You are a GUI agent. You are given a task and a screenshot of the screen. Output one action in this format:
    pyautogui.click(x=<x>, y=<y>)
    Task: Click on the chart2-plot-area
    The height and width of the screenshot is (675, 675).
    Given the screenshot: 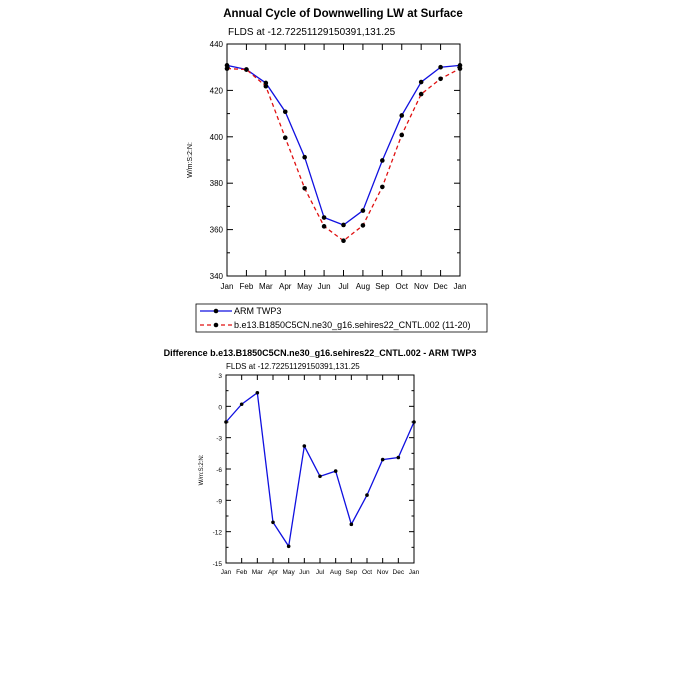 What is the action you would take?
    pyautogui.click(x=320, y=469)
    